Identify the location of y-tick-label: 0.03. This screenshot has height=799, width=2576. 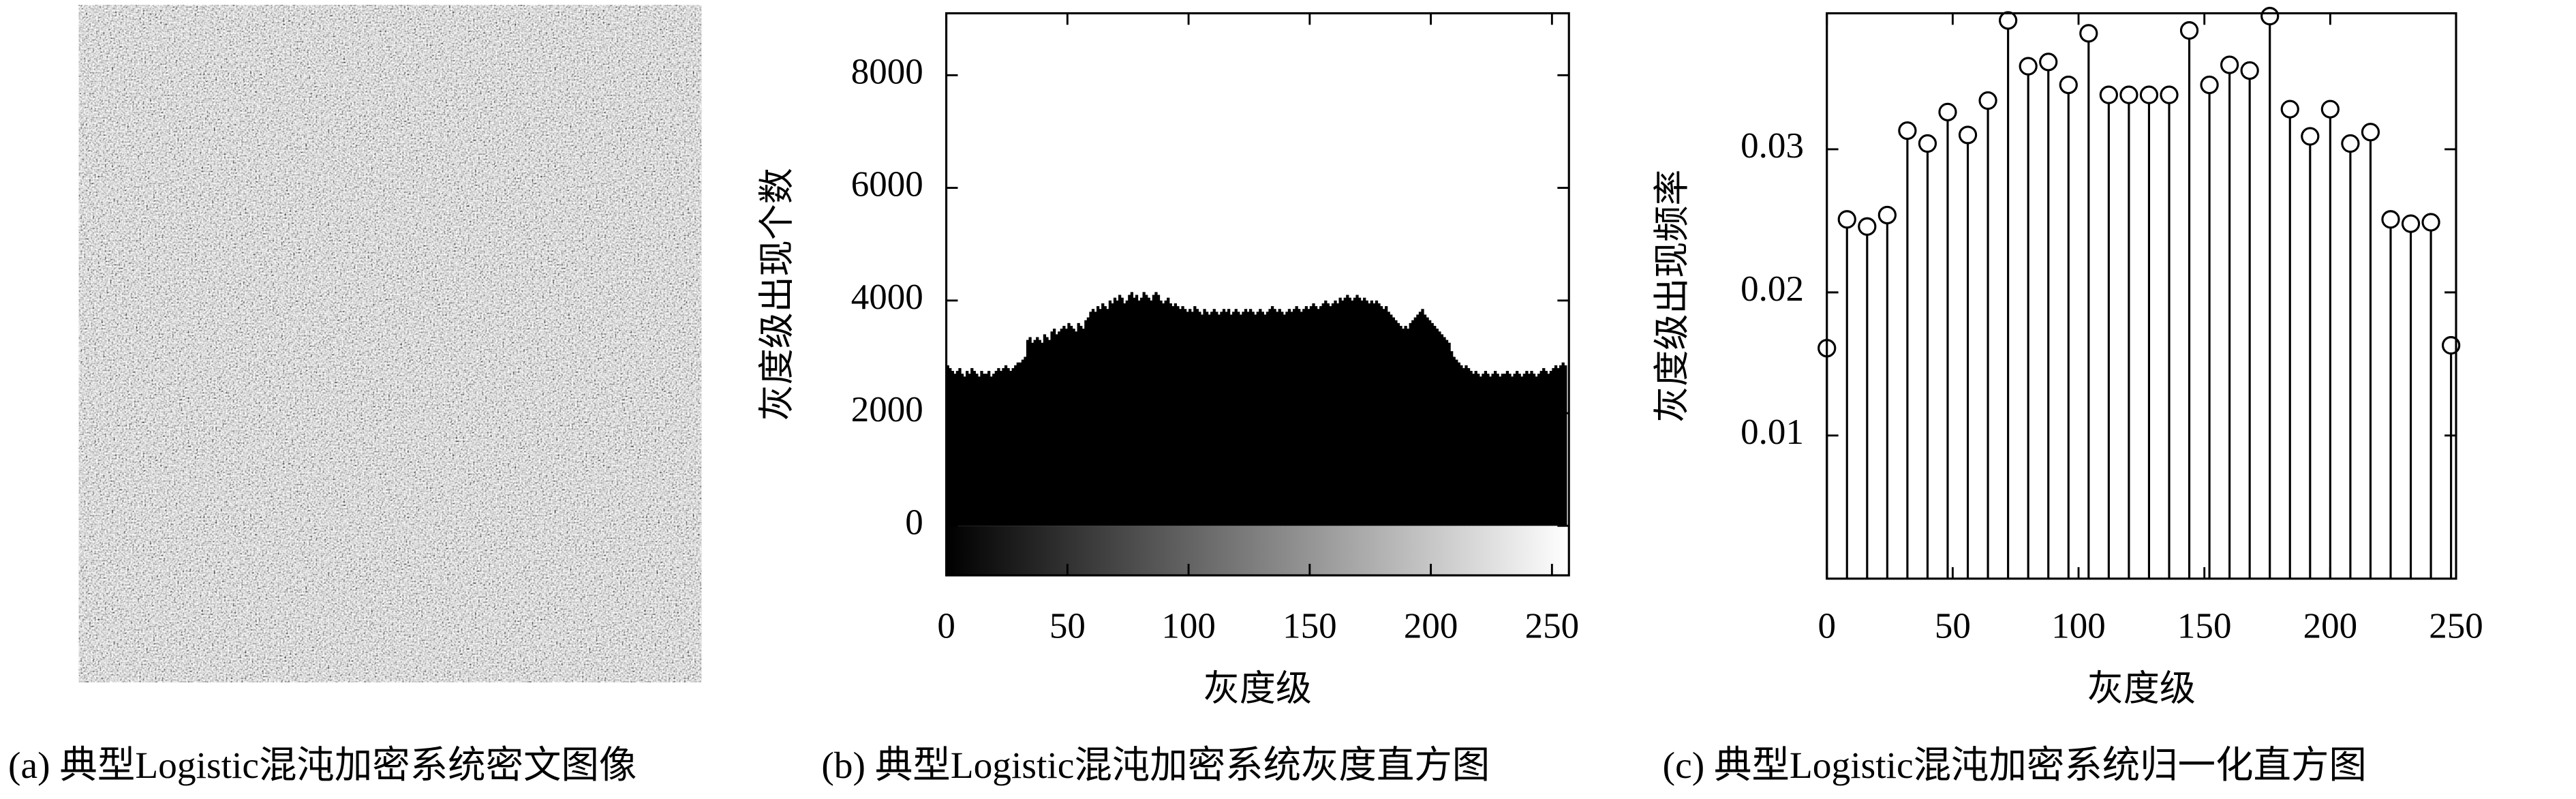
(1773, 146).